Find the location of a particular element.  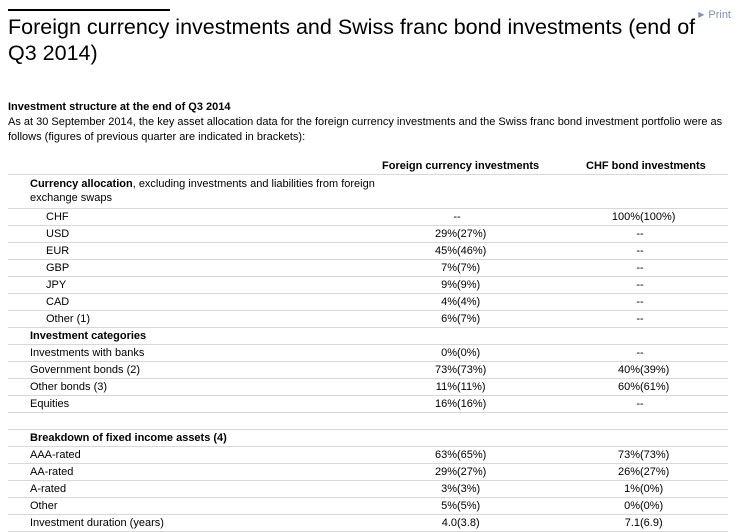

chf-value: 40% is located at coordinates (606, 370).